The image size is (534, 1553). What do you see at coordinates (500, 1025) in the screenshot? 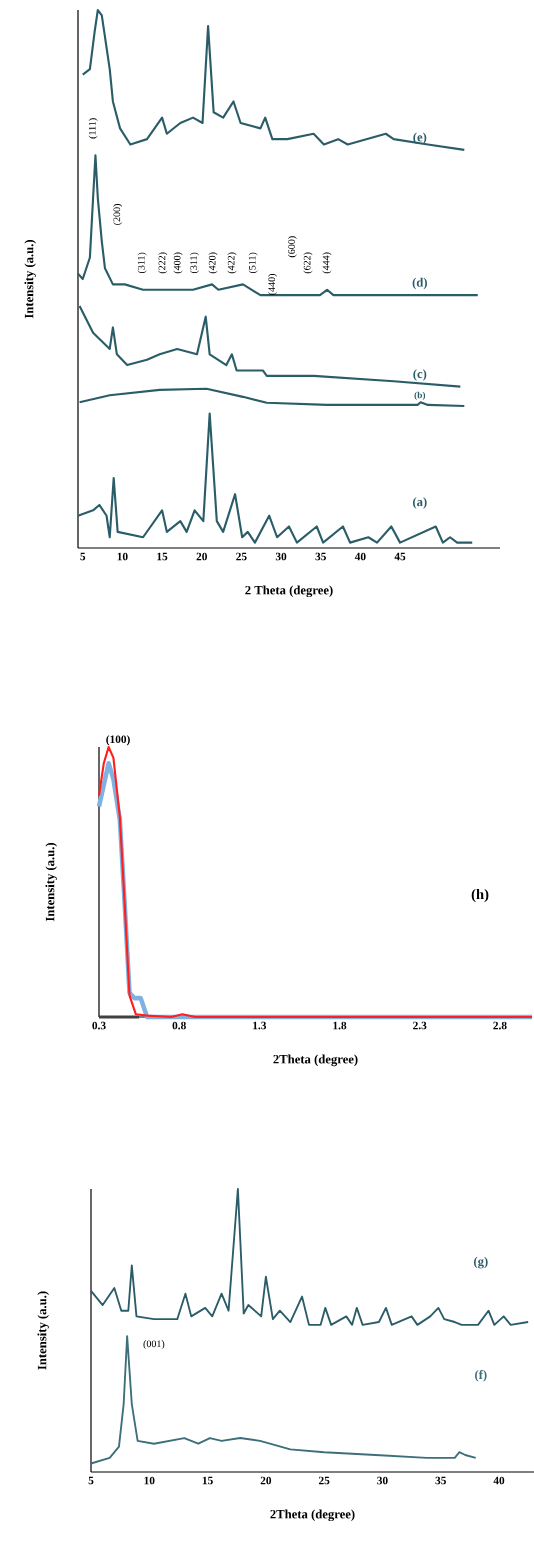
I see `x-tick-label: 2.8` at bounding box center [500, 1025].